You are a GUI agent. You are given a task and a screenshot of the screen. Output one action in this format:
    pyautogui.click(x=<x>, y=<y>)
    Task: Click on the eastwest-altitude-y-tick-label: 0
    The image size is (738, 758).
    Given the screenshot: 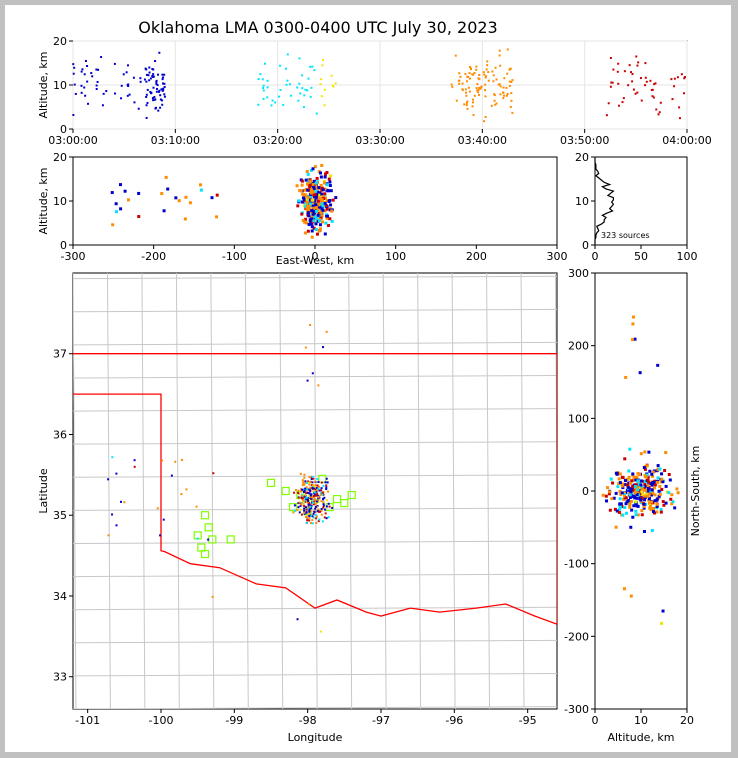 What is the action you would take?
    pyautogui.click(x=63, y=245)
    